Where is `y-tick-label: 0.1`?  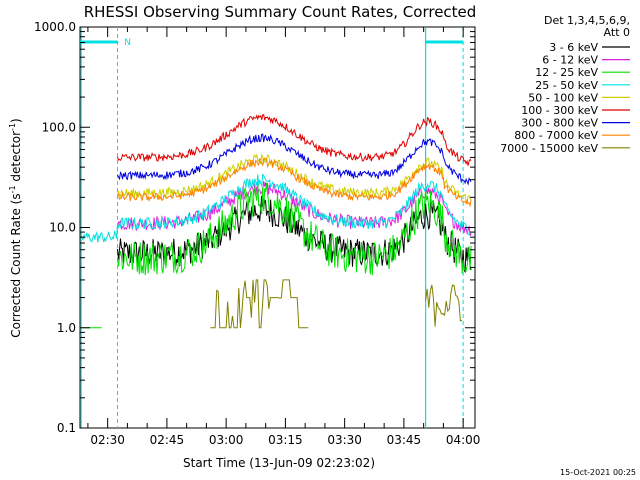
y-tick-label: 0.1 is located at coordinates (66, 428).